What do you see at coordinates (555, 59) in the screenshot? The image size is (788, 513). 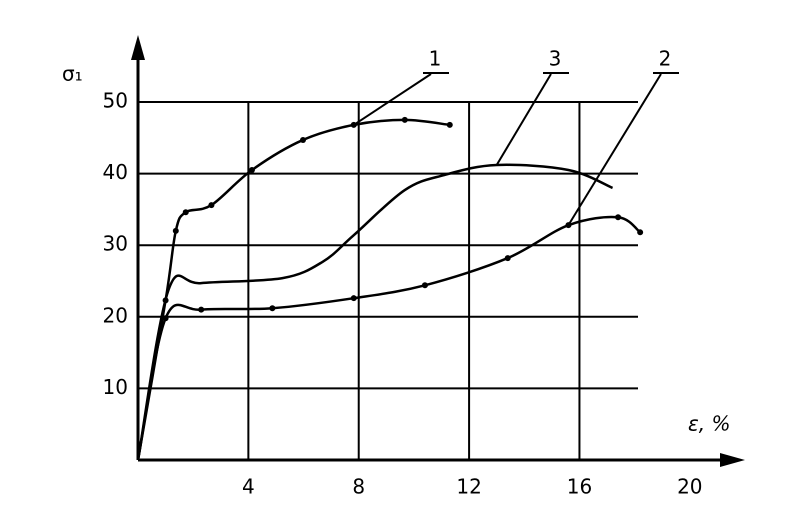 I see `curve-label: 3` at bounding box center [555, 59].